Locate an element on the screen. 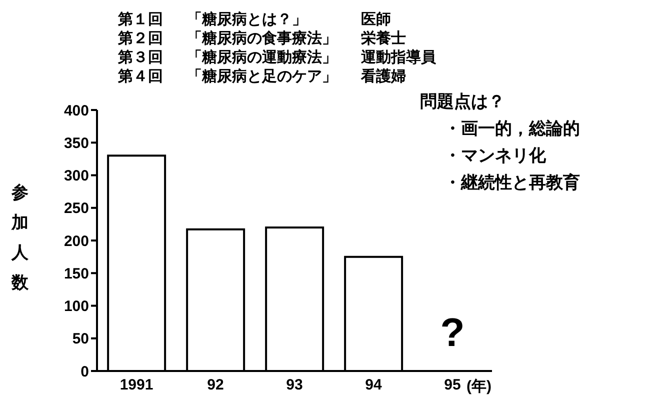  y-tick-label: 200 is located at coordinates (76, 241).